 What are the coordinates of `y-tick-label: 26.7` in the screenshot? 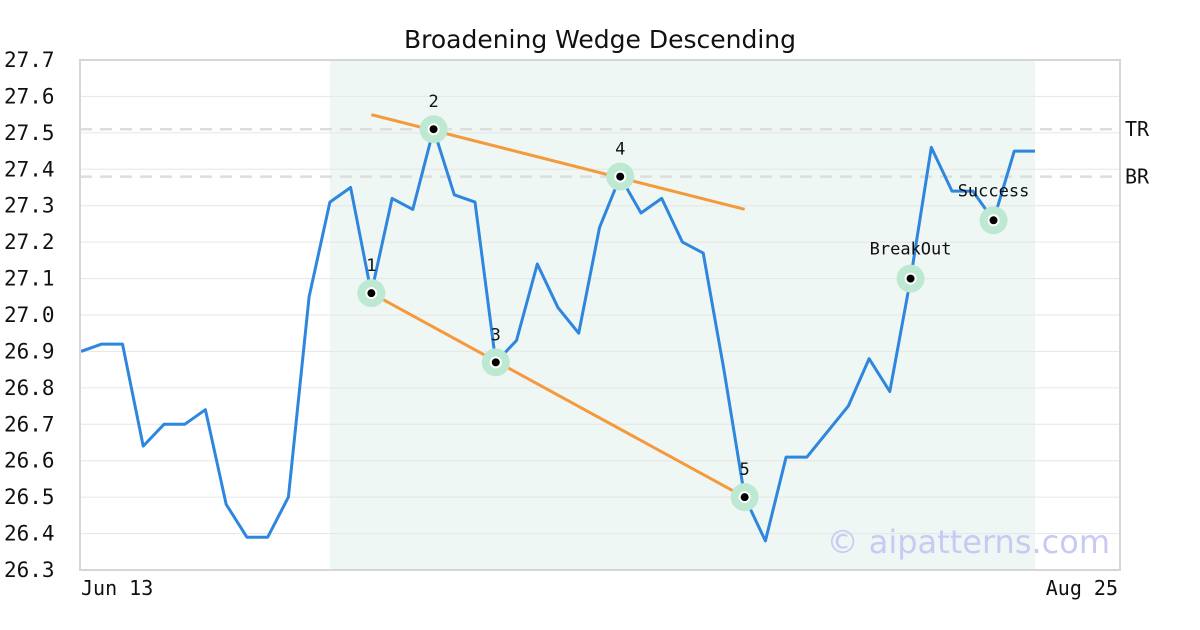 It's located at (29, 424).